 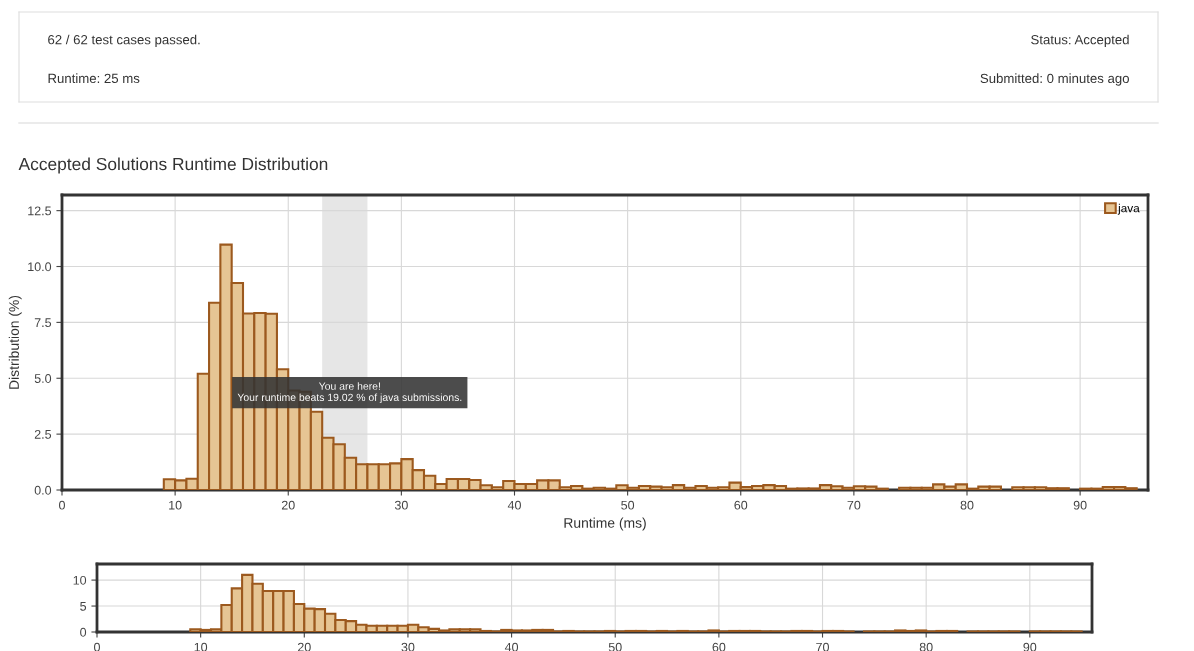 I want to click on y-tick-label: 5, so click(x=83, y=606).